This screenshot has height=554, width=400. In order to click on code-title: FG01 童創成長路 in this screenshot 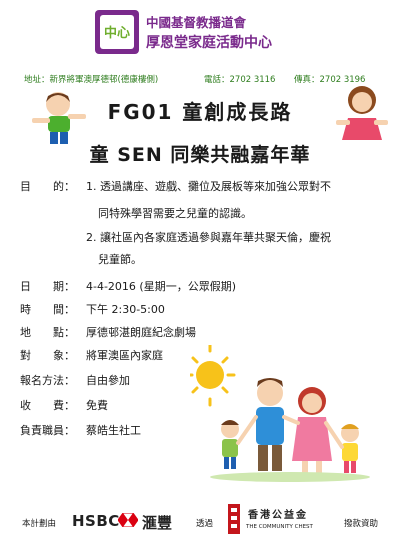, I will do `click(200, 112)`.